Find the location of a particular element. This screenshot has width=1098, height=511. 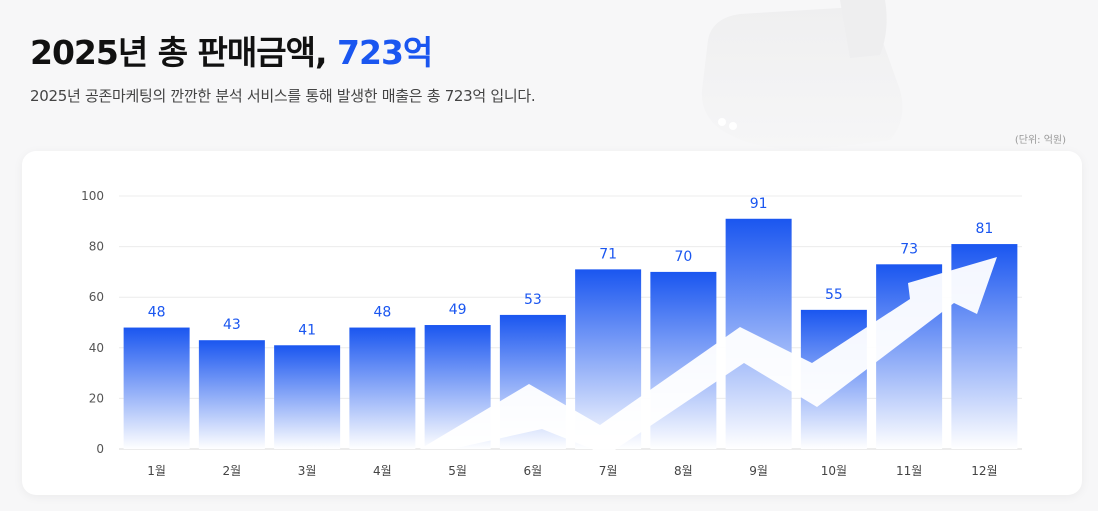

x-tick-label: 9월 is located at coordinates (758, 471).